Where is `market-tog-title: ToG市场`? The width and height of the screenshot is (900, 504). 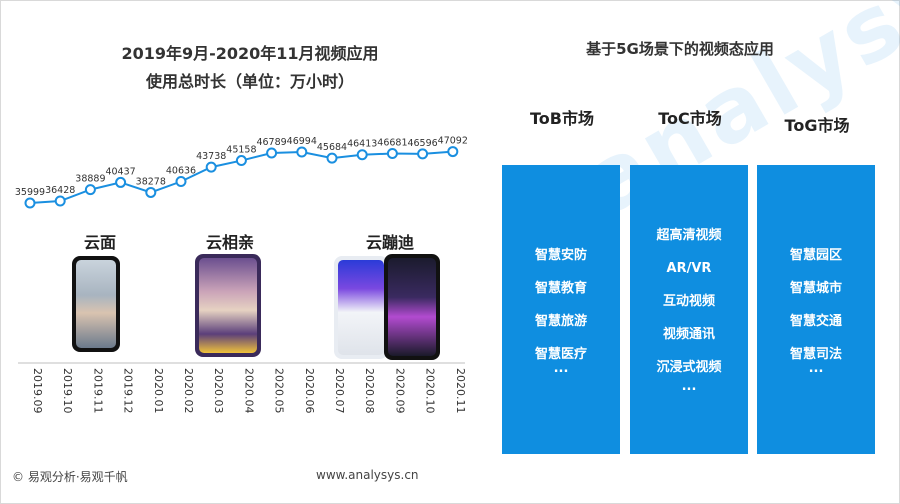
market-tog-title: ToG市场 is located at coordinates (817, 125).